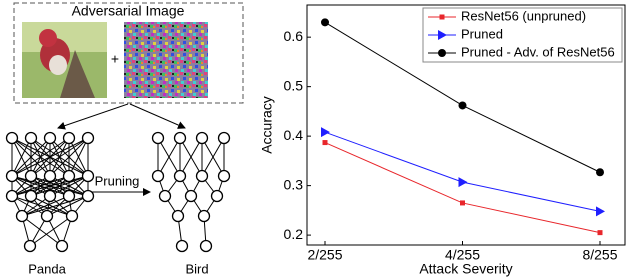 Image resolution: width=640 pixels, height=278 pixels. What do you see at coordinates (482, 33) in the screenshot?
I see `legend-label: Pruned` at bounding box center [482, 33].